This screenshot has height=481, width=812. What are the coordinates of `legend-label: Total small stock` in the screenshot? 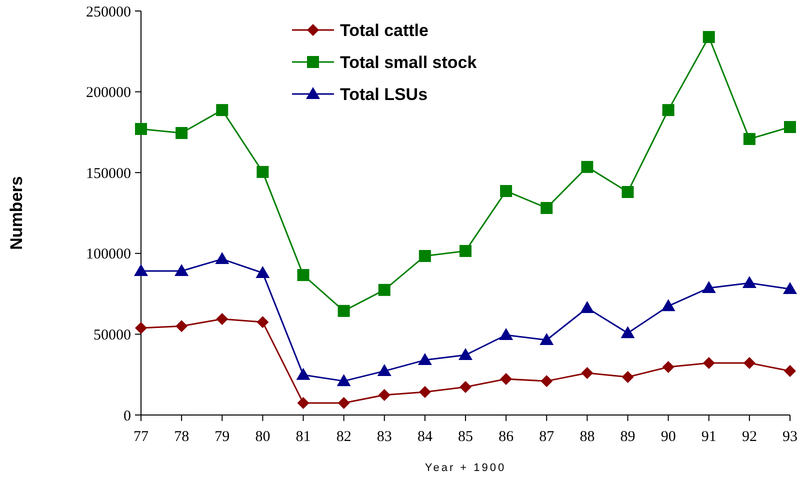 It's located at (409, 62).